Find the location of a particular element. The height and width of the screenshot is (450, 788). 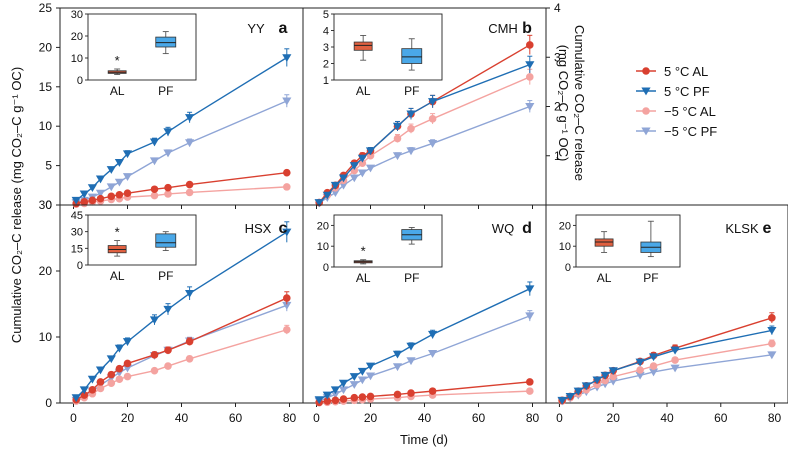

inset-y-tick-label: 5 is located at coordinates (326, 15).